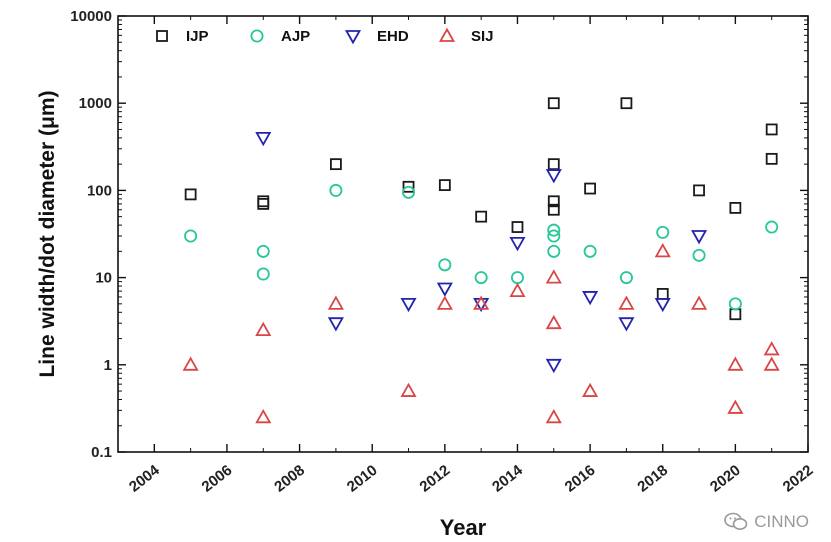 This screenshot has width=831, height=542. I want to click on legend-marker-ehd, so click(353, 37).